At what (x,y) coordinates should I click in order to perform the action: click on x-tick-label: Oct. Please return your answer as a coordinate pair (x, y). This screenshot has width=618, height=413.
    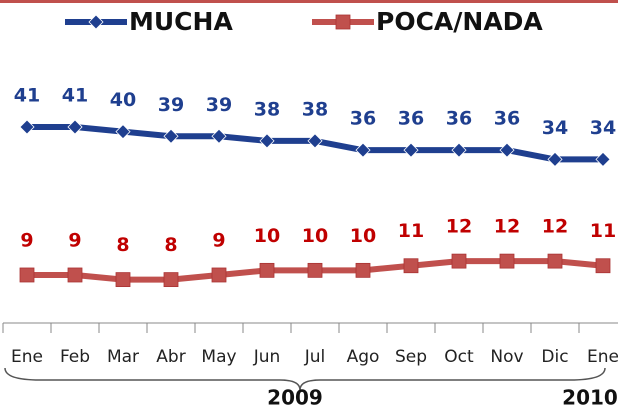
    Looking at the image, I should click on (459, 357).